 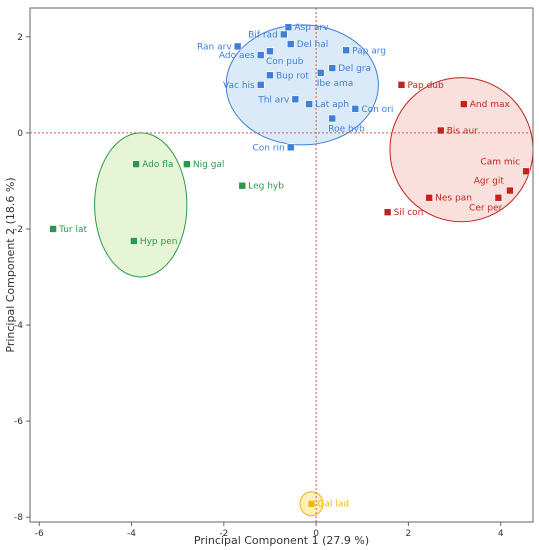 I want to click on point-label-hyp-pen: Hyp pen, so click(x=159, y=242).